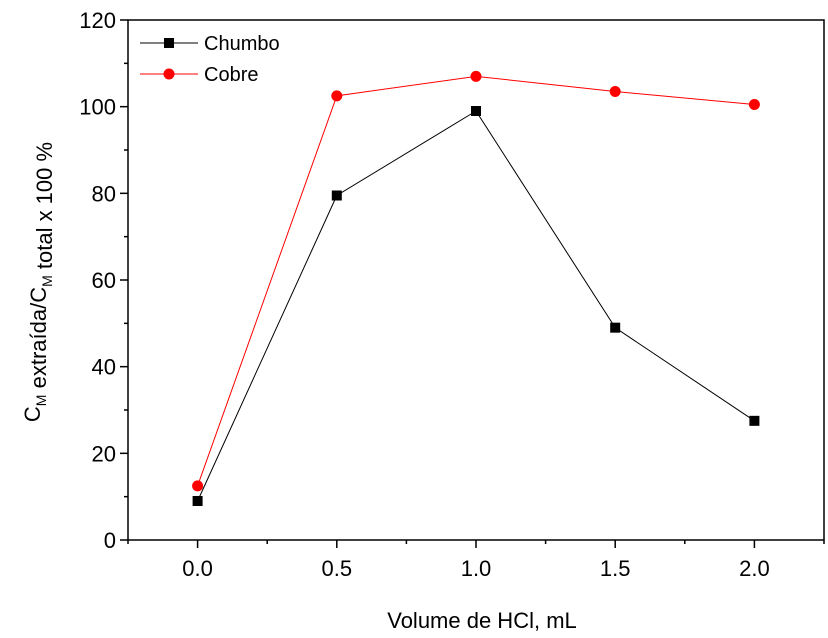 The image size is (828, 638). I want to click on y-axis-label-part: C, so click(32, 414).